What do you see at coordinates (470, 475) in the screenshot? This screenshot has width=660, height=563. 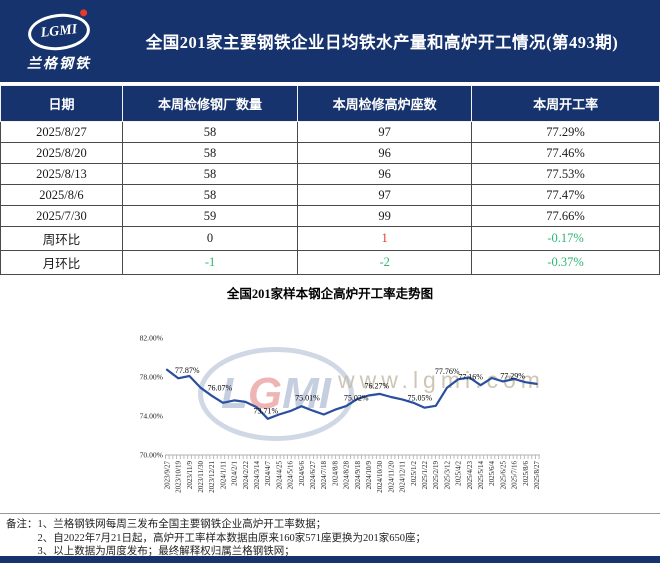 I see `x-axis-tick-label: 2025/4/23` at bounding box center [470, 475].